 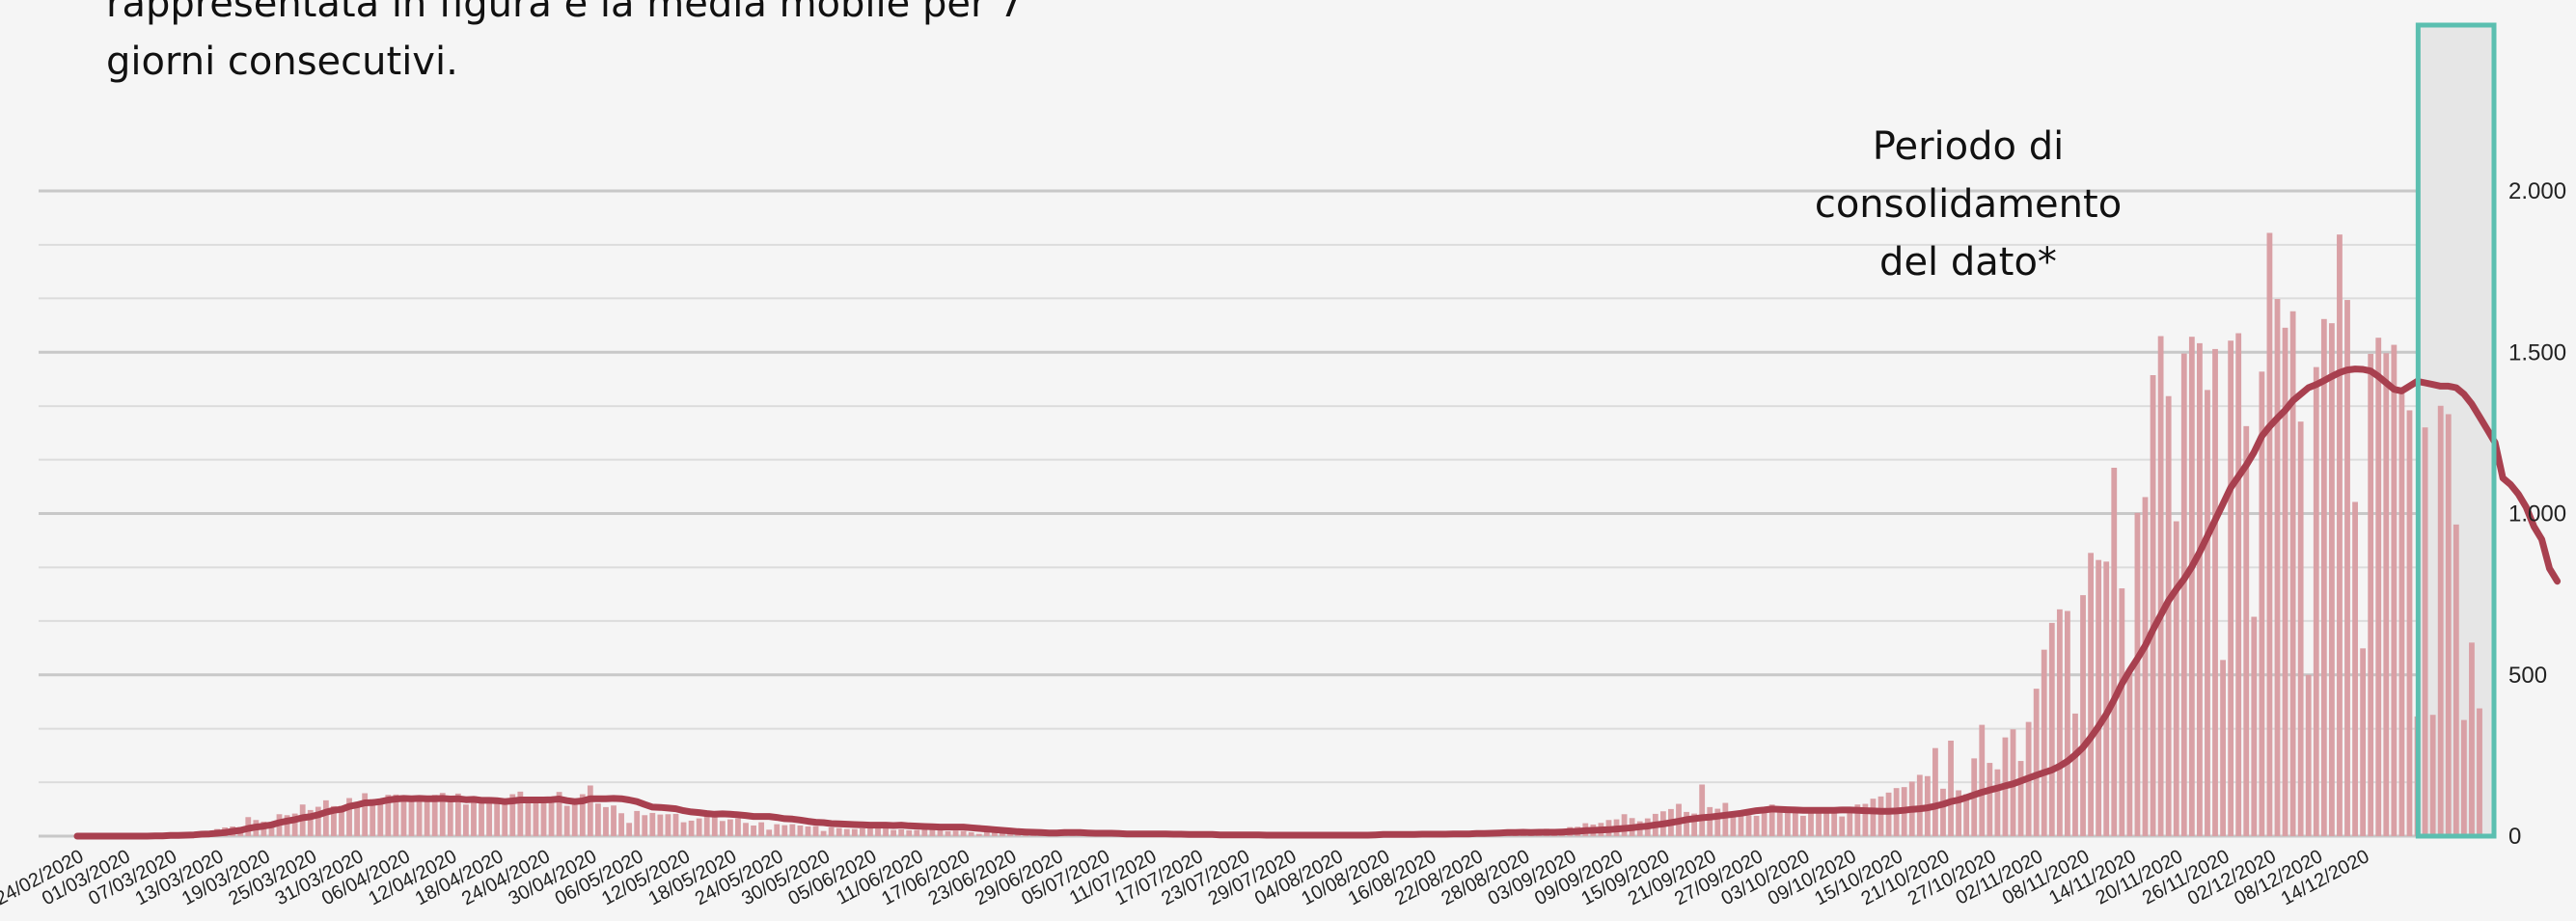 I want to click on y-tick-label: 1.500, so click(x=2537, y=352).